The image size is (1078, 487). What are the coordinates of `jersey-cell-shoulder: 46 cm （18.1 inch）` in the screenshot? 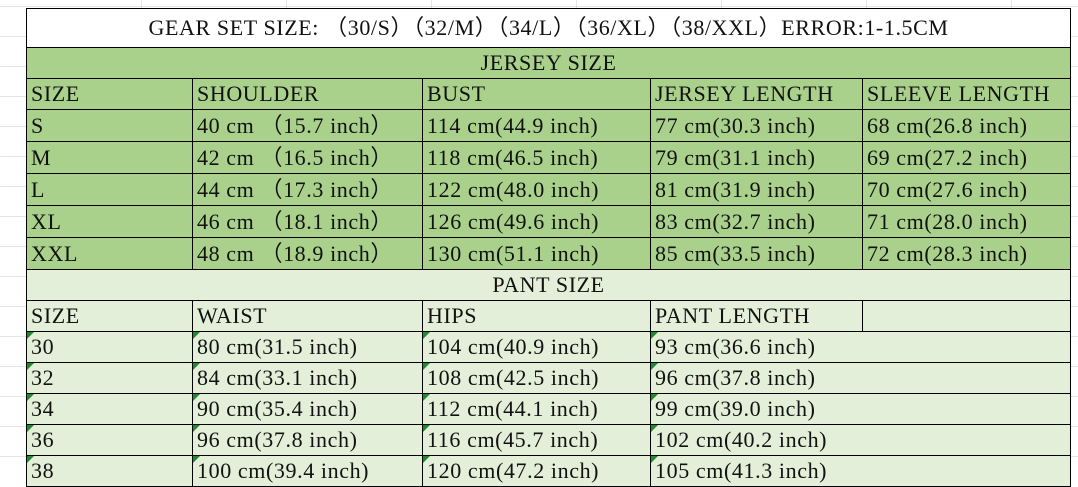 It's located at (307, 221).